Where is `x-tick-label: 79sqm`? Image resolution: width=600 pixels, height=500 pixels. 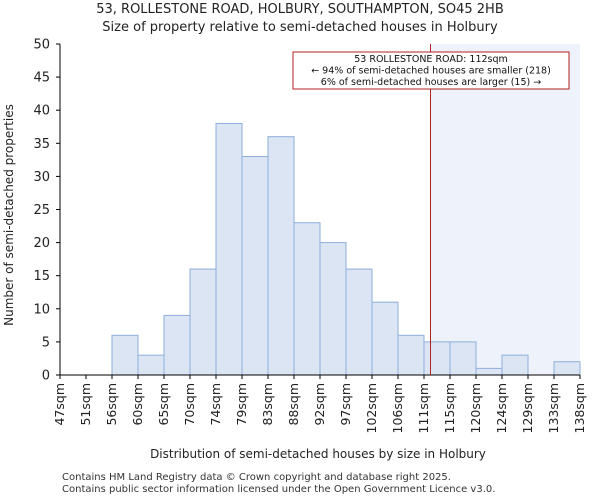 x-tick-label: 79sqm is located at coordinates (241, 404).